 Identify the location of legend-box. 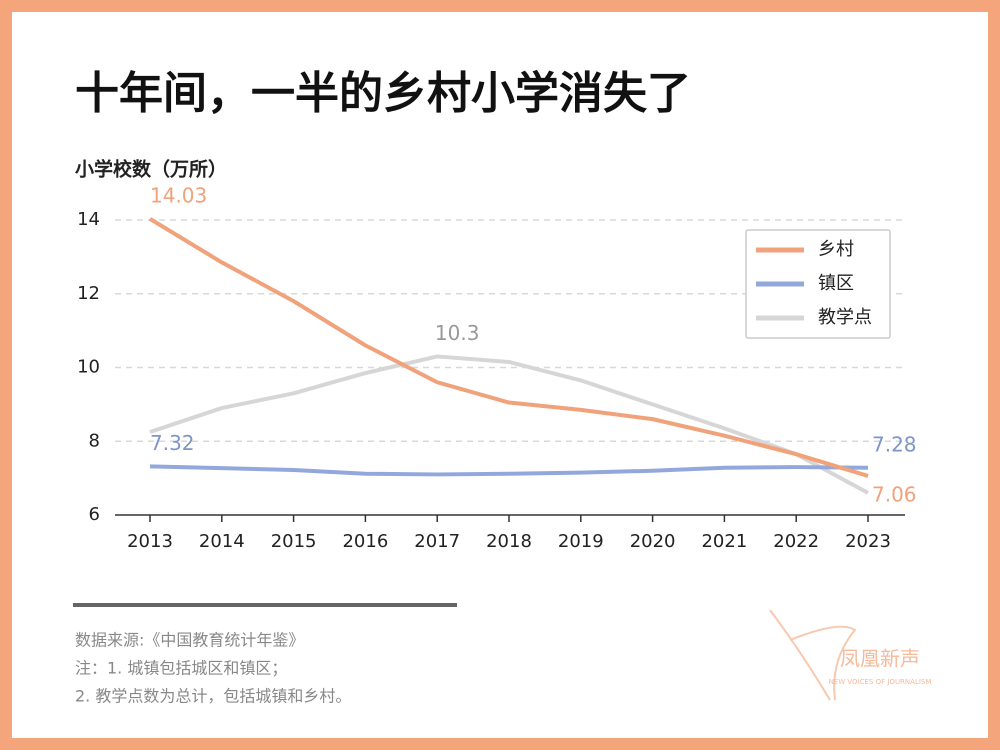
(818, 284).